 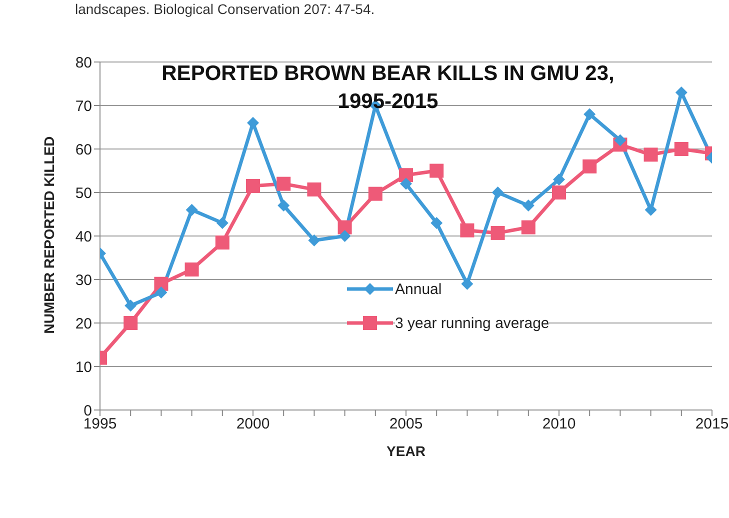 What do you see at coordinates (406, 451) in the screenshot?
I see `x-axis-title: YEAR` at bounding box center [406, 451].